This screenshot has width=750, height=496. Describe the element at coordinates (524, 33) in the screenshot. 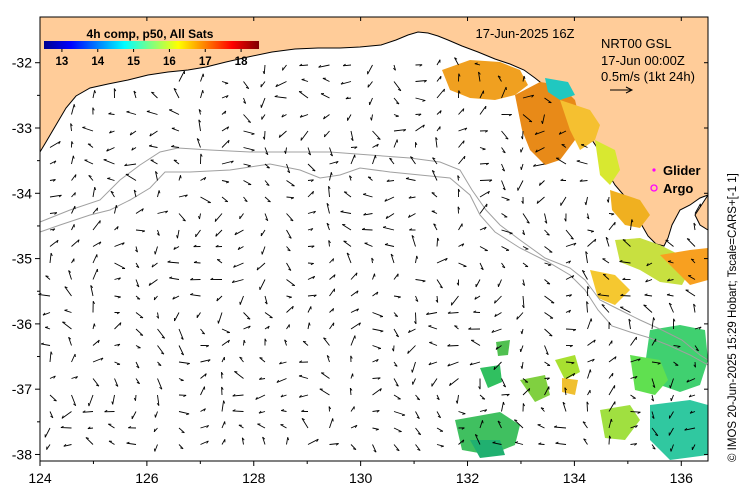

I see `date-label: 17-Jun-2025 16Z` at that location.